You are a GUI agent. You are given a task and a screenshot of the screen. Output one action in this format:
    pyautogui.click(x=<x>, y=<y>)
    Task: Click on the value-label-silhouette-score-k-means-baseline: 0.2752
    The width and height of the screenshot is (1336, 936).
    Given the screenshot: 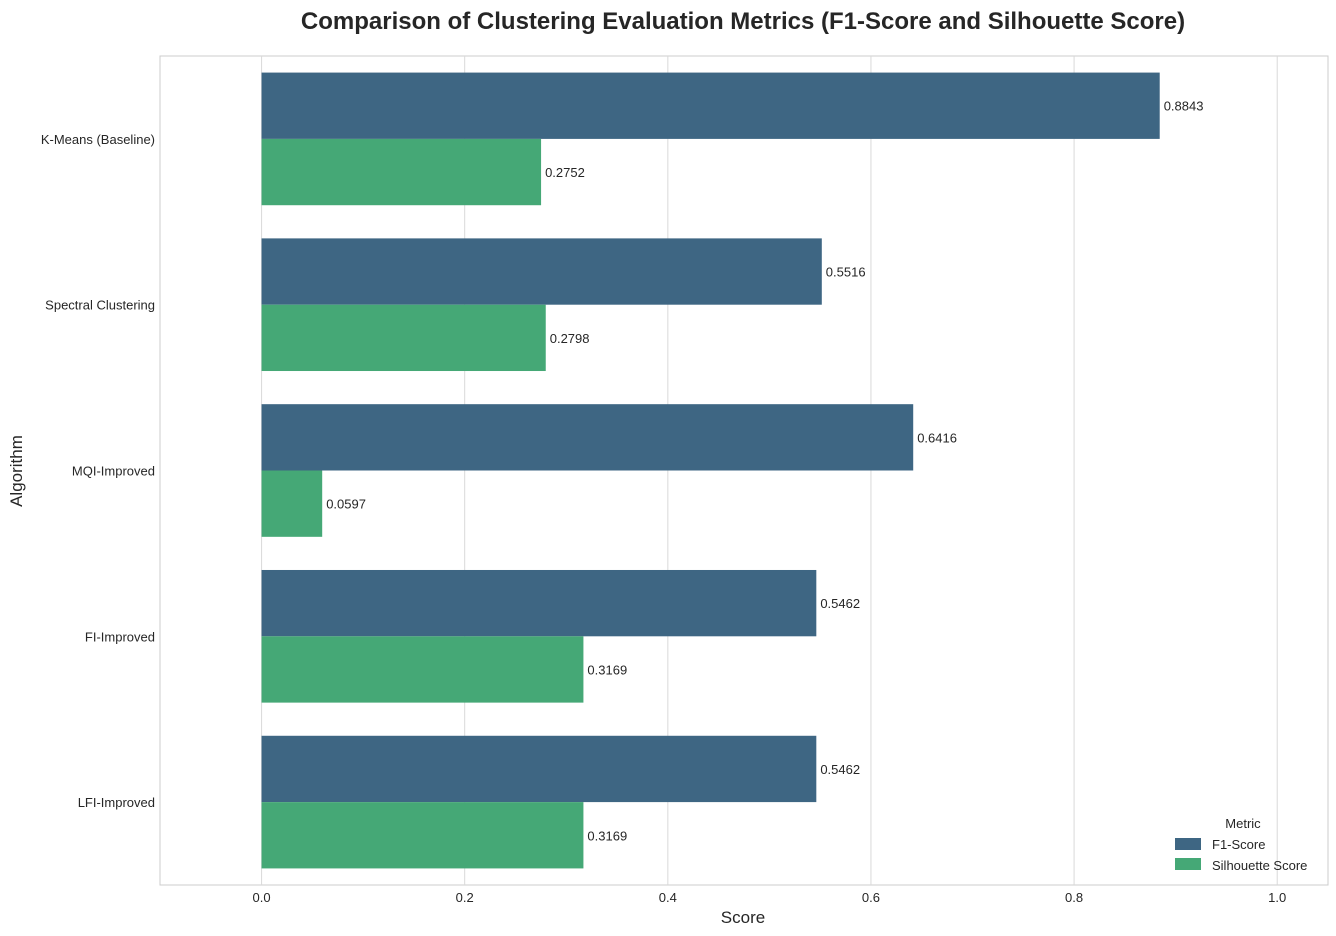 What is the action you would take?
    pyautogui.click(x=565, y=172)
    